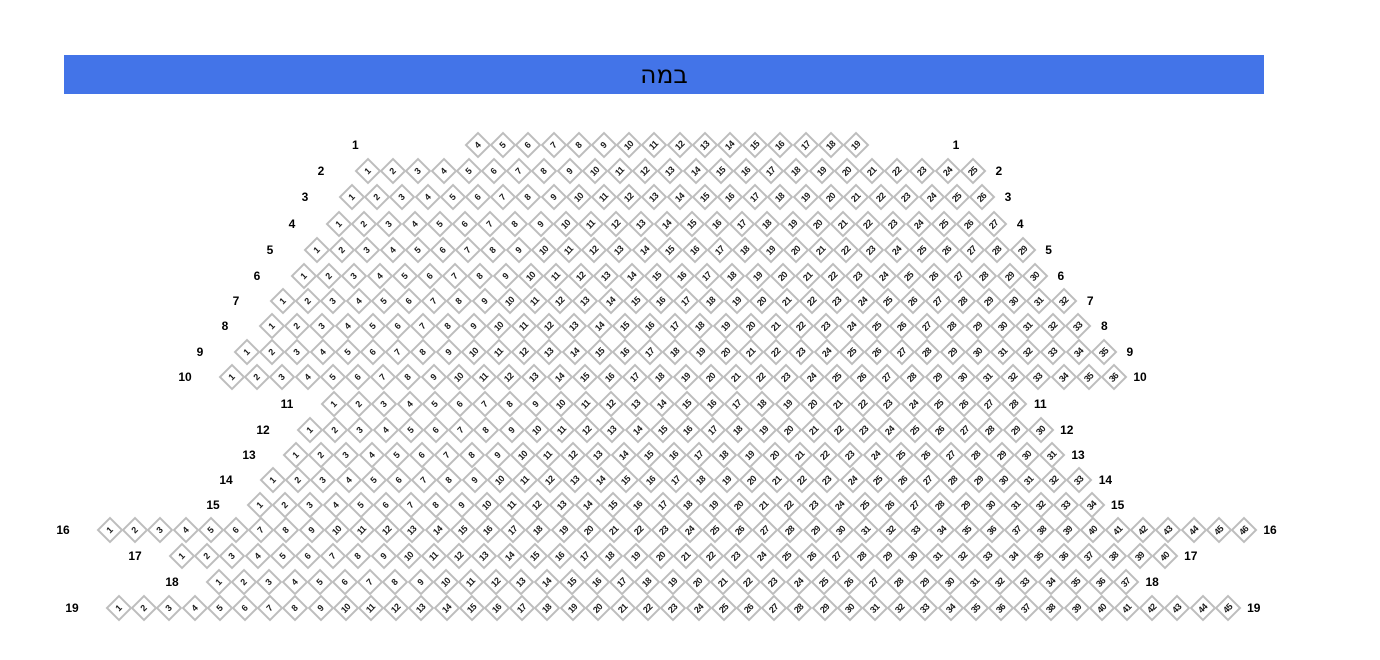  What do you see at coordinates (636, 404) in the screenshot?
I see `seat: 13` at bounding box center [636, 404].